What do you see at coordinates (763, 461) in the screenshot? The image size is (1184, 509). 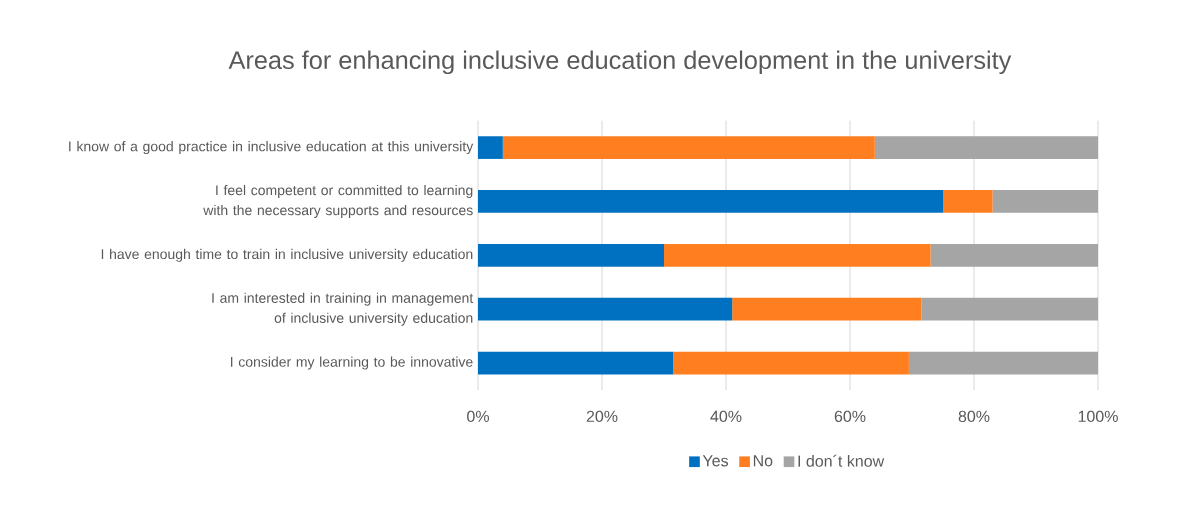 I see `legend-label: No` at bounding box center [763, 461].